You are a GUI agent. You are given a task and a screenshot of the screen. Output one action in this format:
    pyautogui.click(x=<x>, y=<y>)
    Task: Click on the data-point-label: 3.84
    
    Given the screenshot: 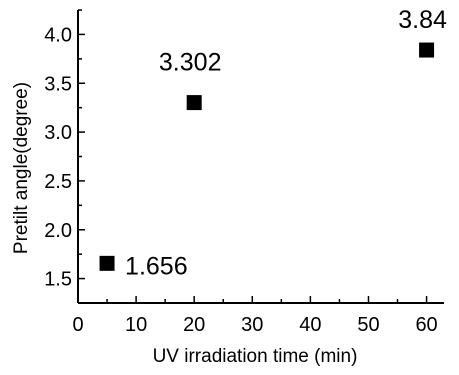 What is the action you would take?
    pyautogui.click(x=422, y=20)
    